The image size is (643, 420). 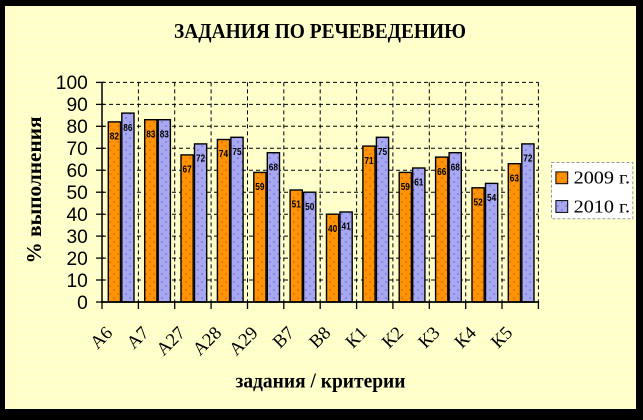 I want to click on svg-text: 51, so click(x=296, y=205).